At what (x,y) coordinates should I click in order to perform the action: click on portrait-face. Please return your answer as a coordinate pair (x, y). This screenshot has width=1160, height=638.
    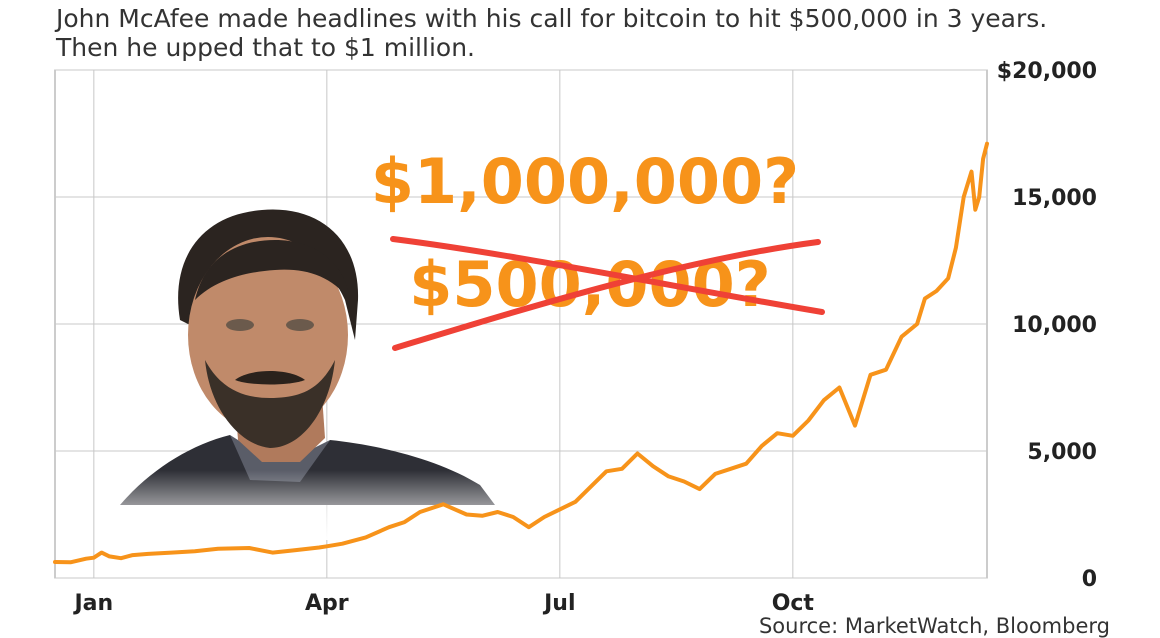
    Looking at the image, I should click on (268, 335).